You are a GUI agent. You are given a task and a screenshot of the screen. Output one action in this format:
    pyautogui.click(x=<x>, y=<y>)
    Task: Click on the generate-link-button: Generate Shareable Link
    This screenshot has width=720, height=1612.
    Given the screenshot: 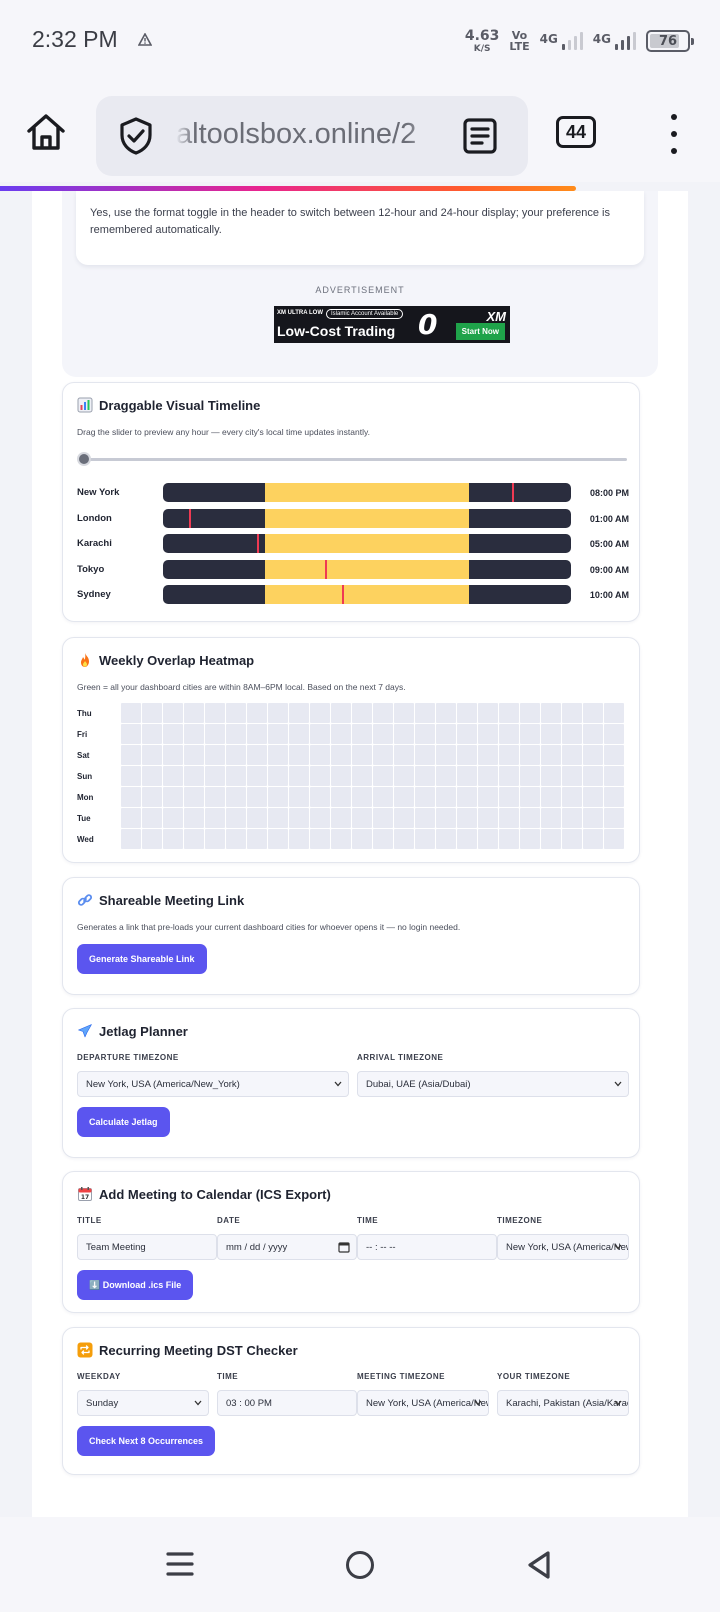 What is the action you would take?
    pyautogui.click(x=142, y=959)
    